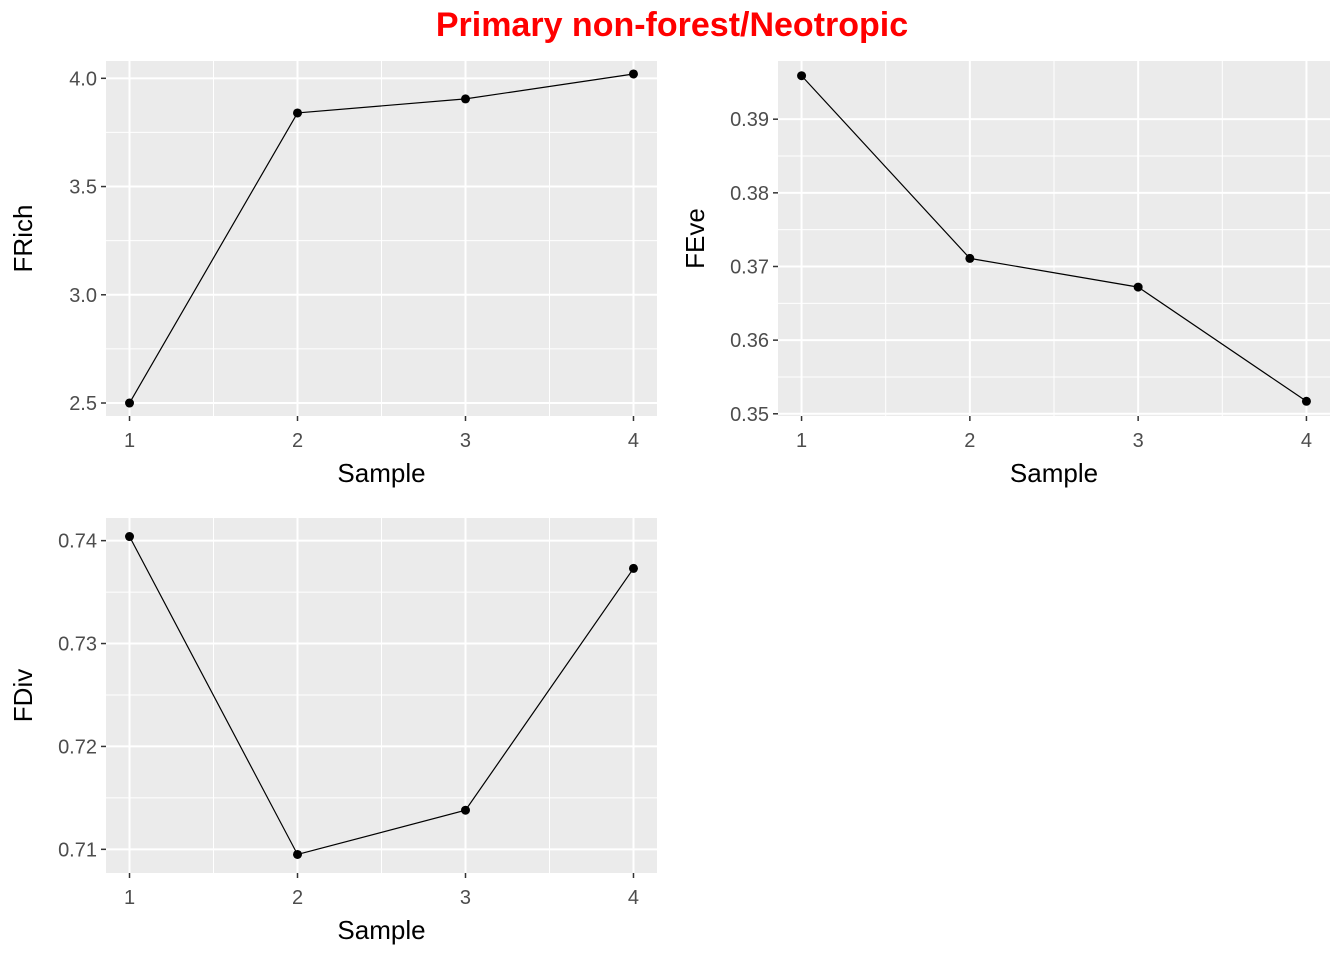  I want to click on y-tick-label: 0.71, so click(77, 850).